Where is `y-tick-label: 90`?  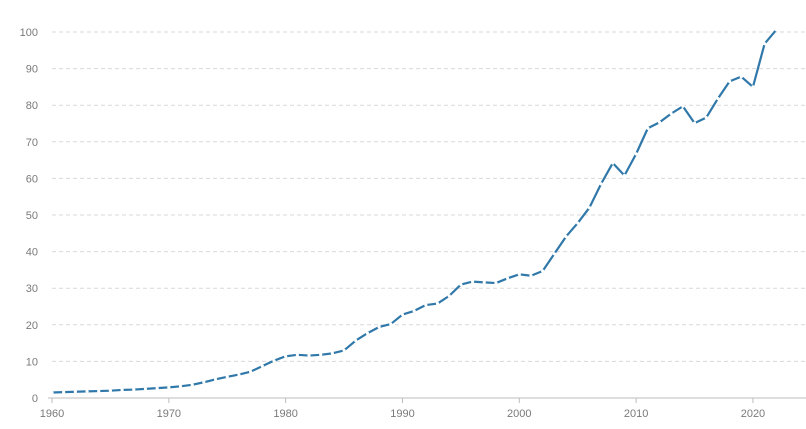
y-tick-label: 90 is located at coordinates (32, 70).